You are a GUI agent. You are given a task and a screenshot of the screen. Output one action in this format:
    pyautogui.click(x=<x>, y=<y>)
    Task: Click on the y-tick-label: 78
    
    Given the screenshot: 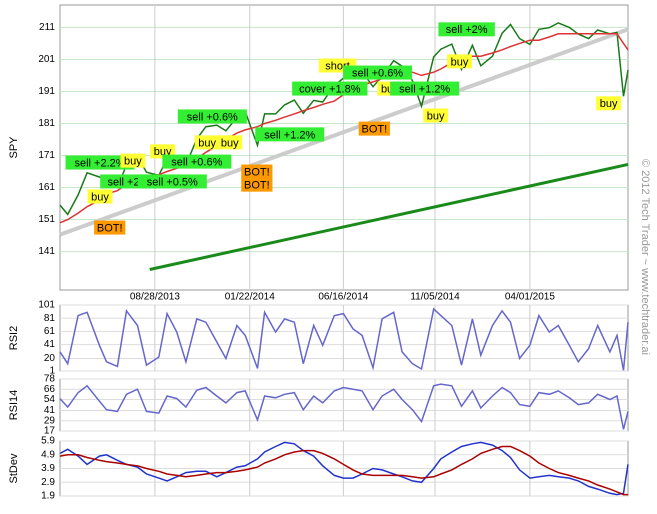 What is the action you would take?
    pyautogui.click(x=50, y=379)
    